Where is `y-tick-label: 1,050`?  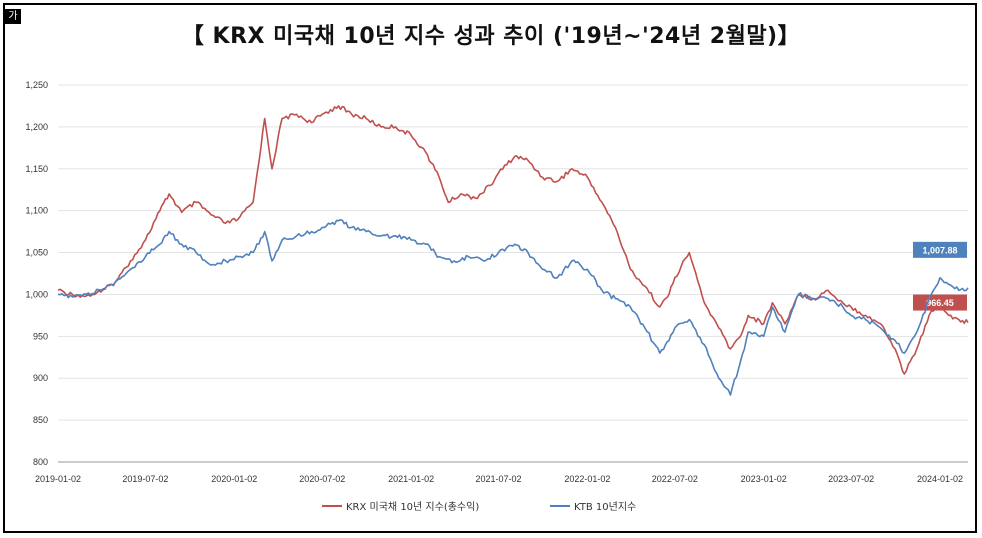
y-tick-label: 1,050 is located at coordinates (36, 253).